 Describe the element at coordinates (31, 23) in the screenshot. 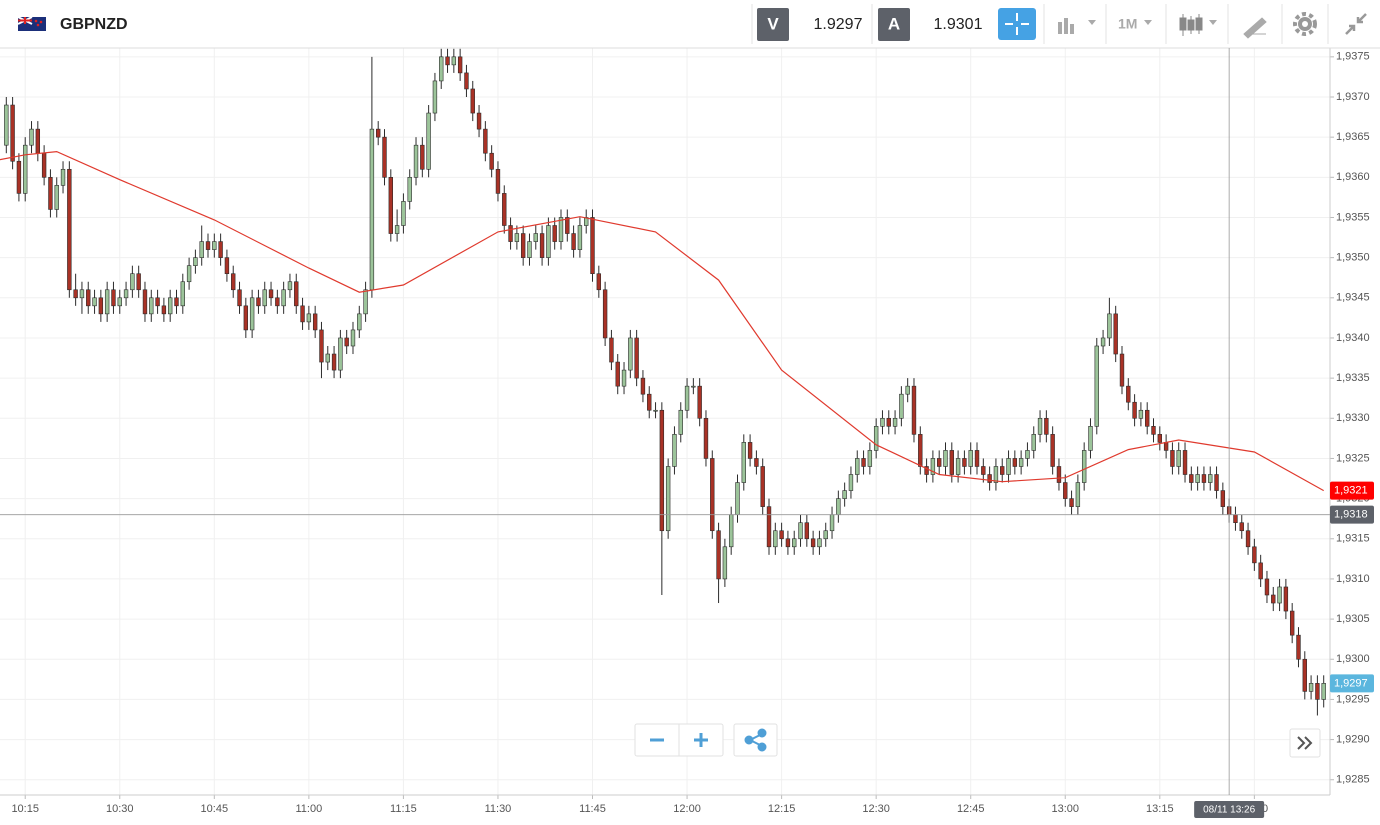

I see `flag-icon` at that location.